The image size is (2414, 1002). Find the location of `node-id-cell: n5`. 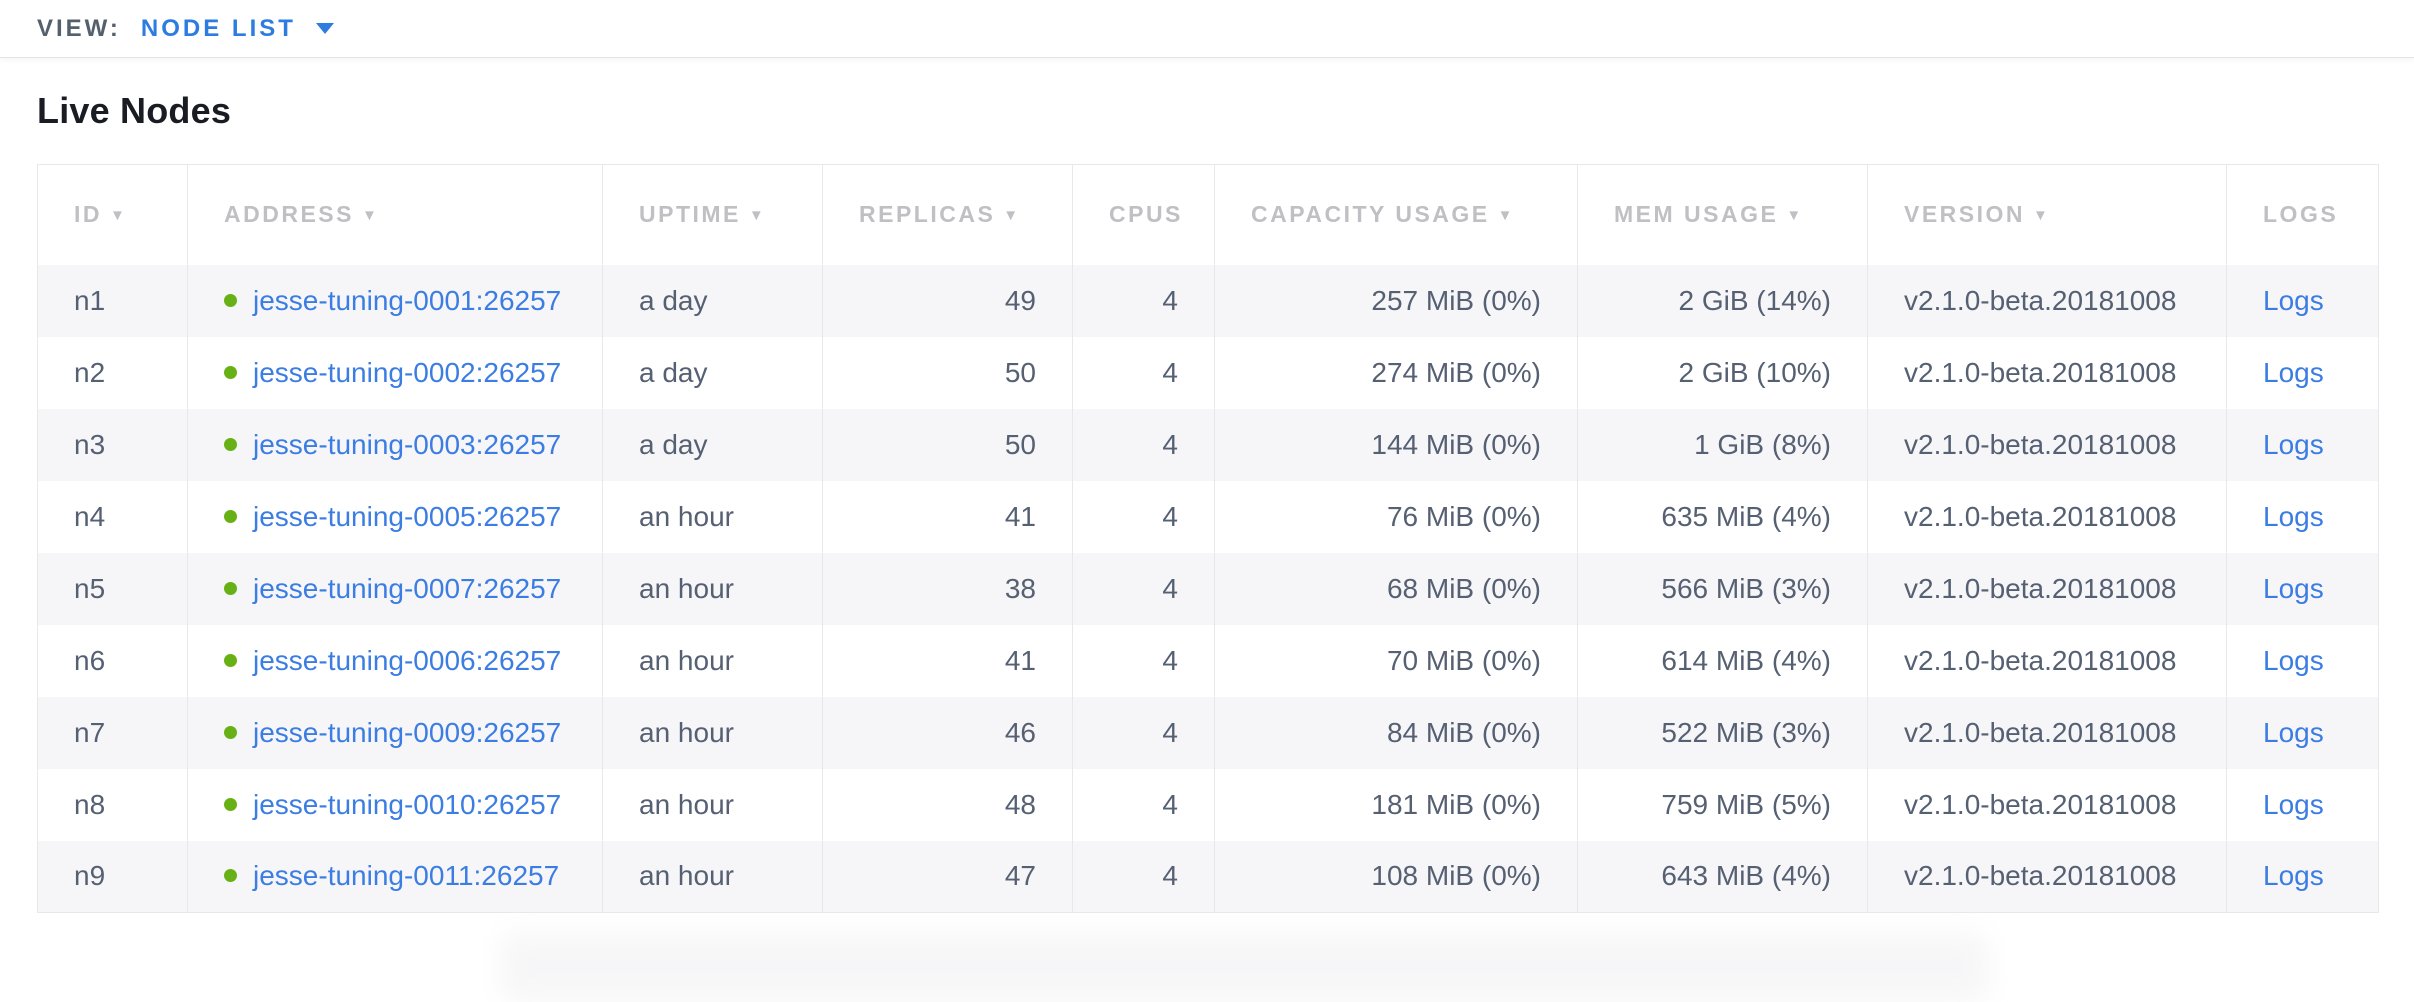

node-id-cell: n5 is located at coordinates (112, 588).